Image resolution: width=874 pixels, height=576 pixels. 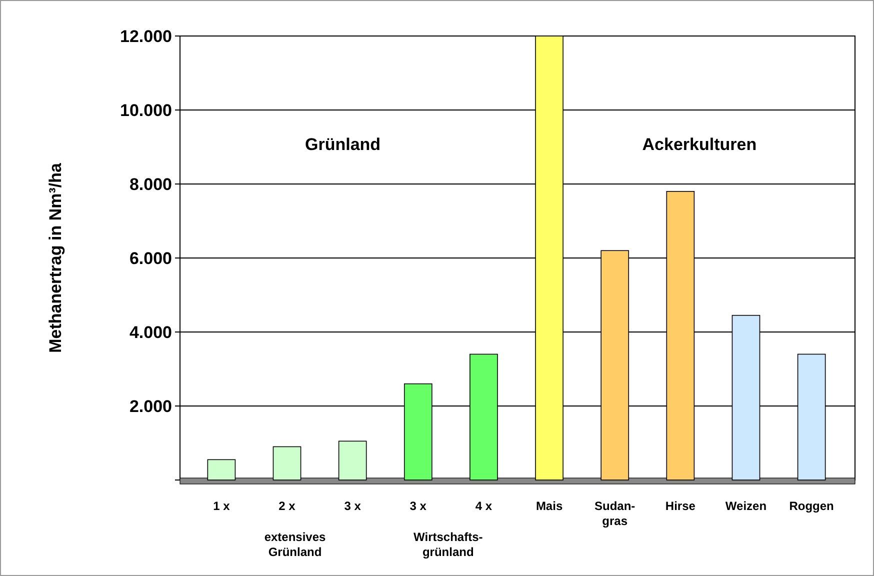 I want to click on y-tick-label: 8.000, so click(x=150, y=184).